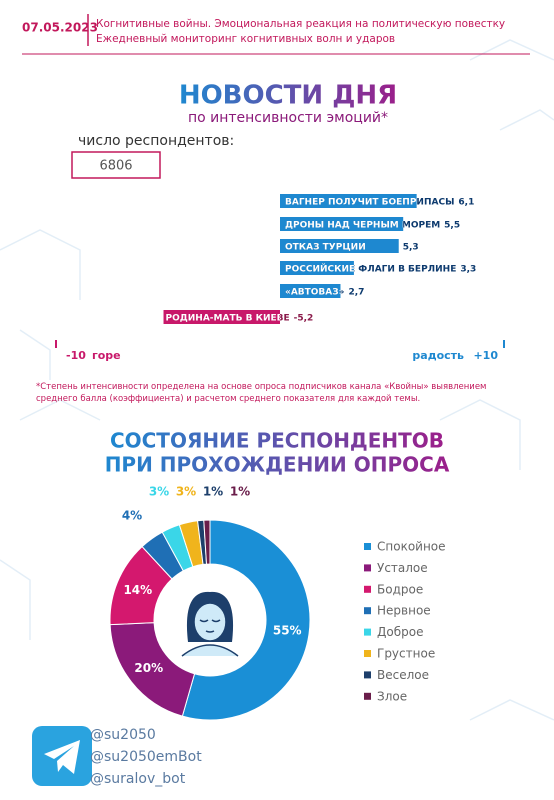 The width and height of the screenshot is (554, 800). What do you see at coordinates (362, 226) in the screenshot?
I see `bar-label: ДРОНЫ НАД ЧЕРНЫМ МОРЕМ` at bounding box center [362, 226].